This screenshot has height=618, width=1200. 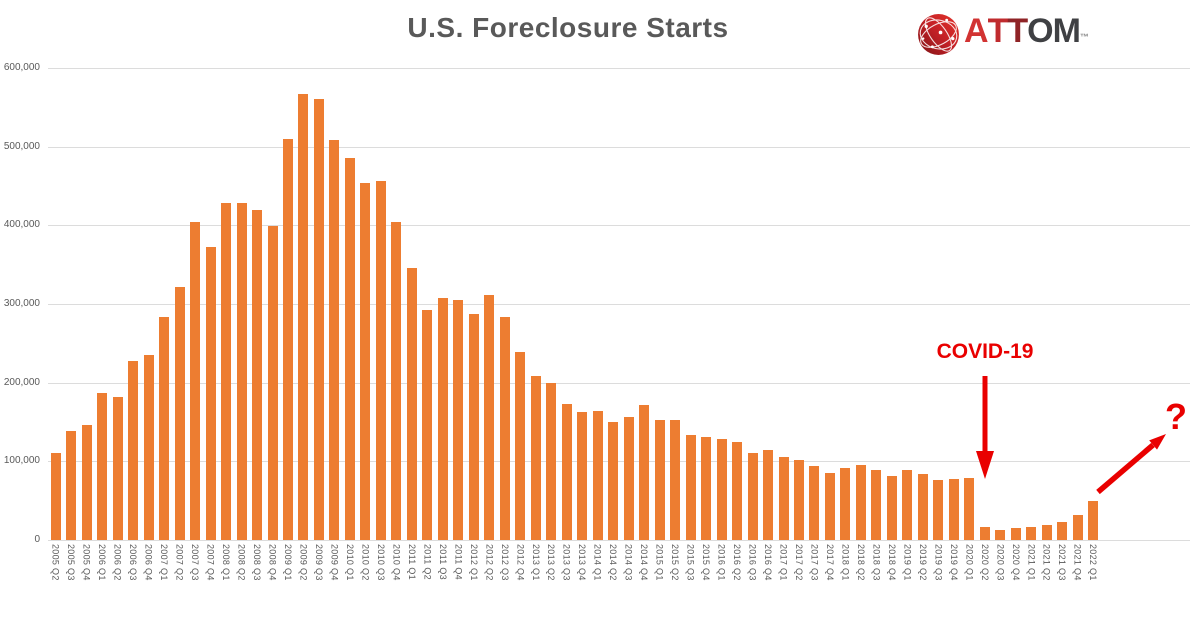 What do you see at coordinates (473, 427) in the screenshot?
I see `bar-2012-Q1` at bounding box center [473, 427].